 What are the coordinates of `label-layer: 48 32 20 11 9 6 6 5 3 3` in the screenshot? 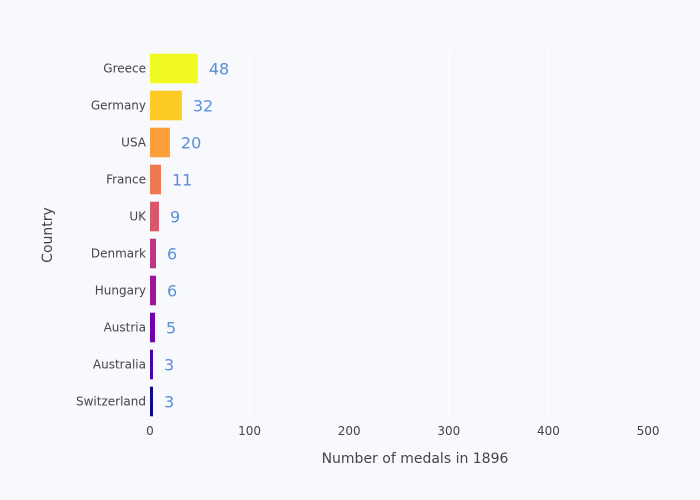 It's located at (196, 236).